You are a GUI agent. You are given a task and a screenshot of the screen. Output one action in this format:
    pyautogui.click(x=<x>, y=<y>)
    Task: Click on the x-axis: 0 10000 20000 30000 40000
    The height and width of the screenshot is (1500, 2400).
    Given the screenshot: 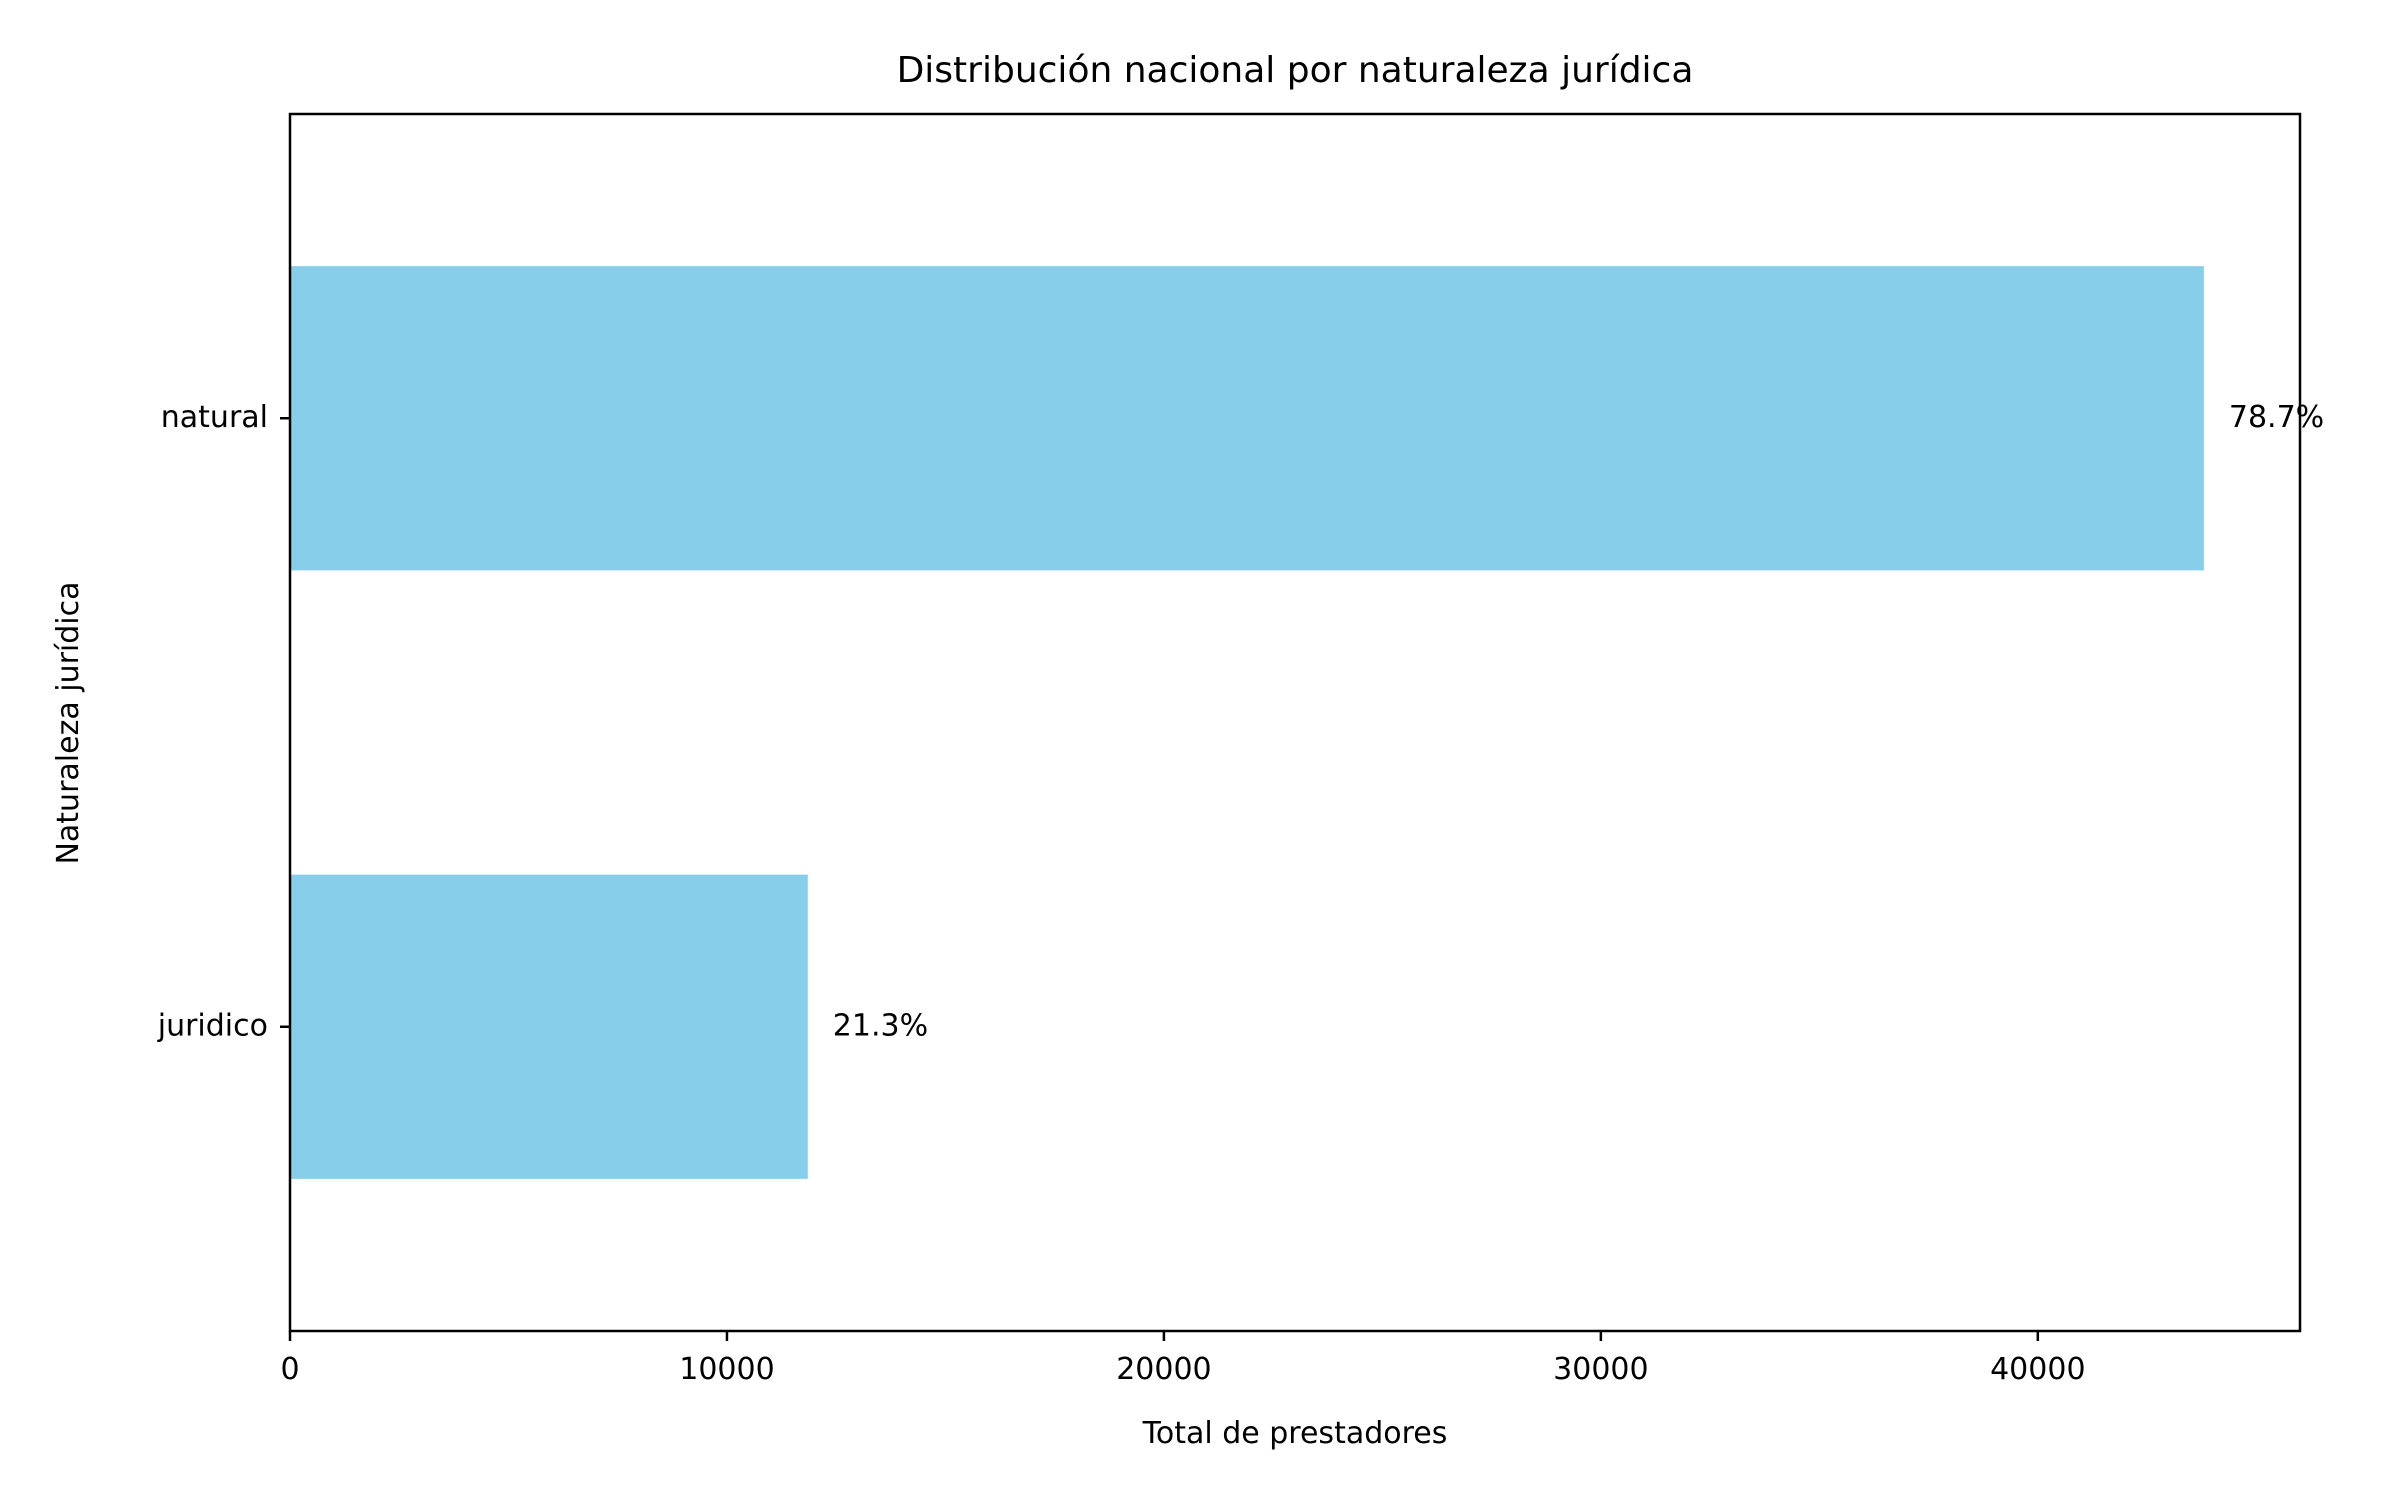 What is the action you would take?
    pyautogui.click(x=1183, y=1359)
    